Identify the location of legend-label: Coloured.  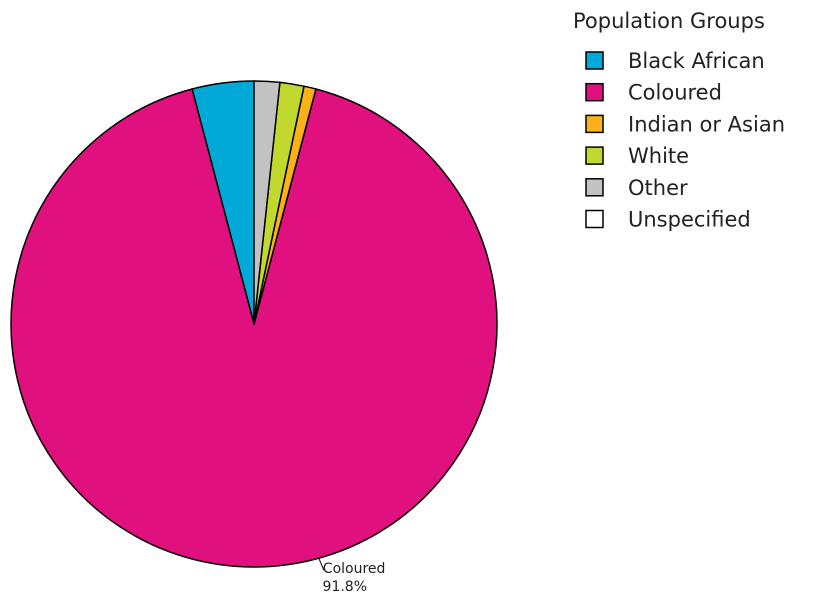
(675, 93).